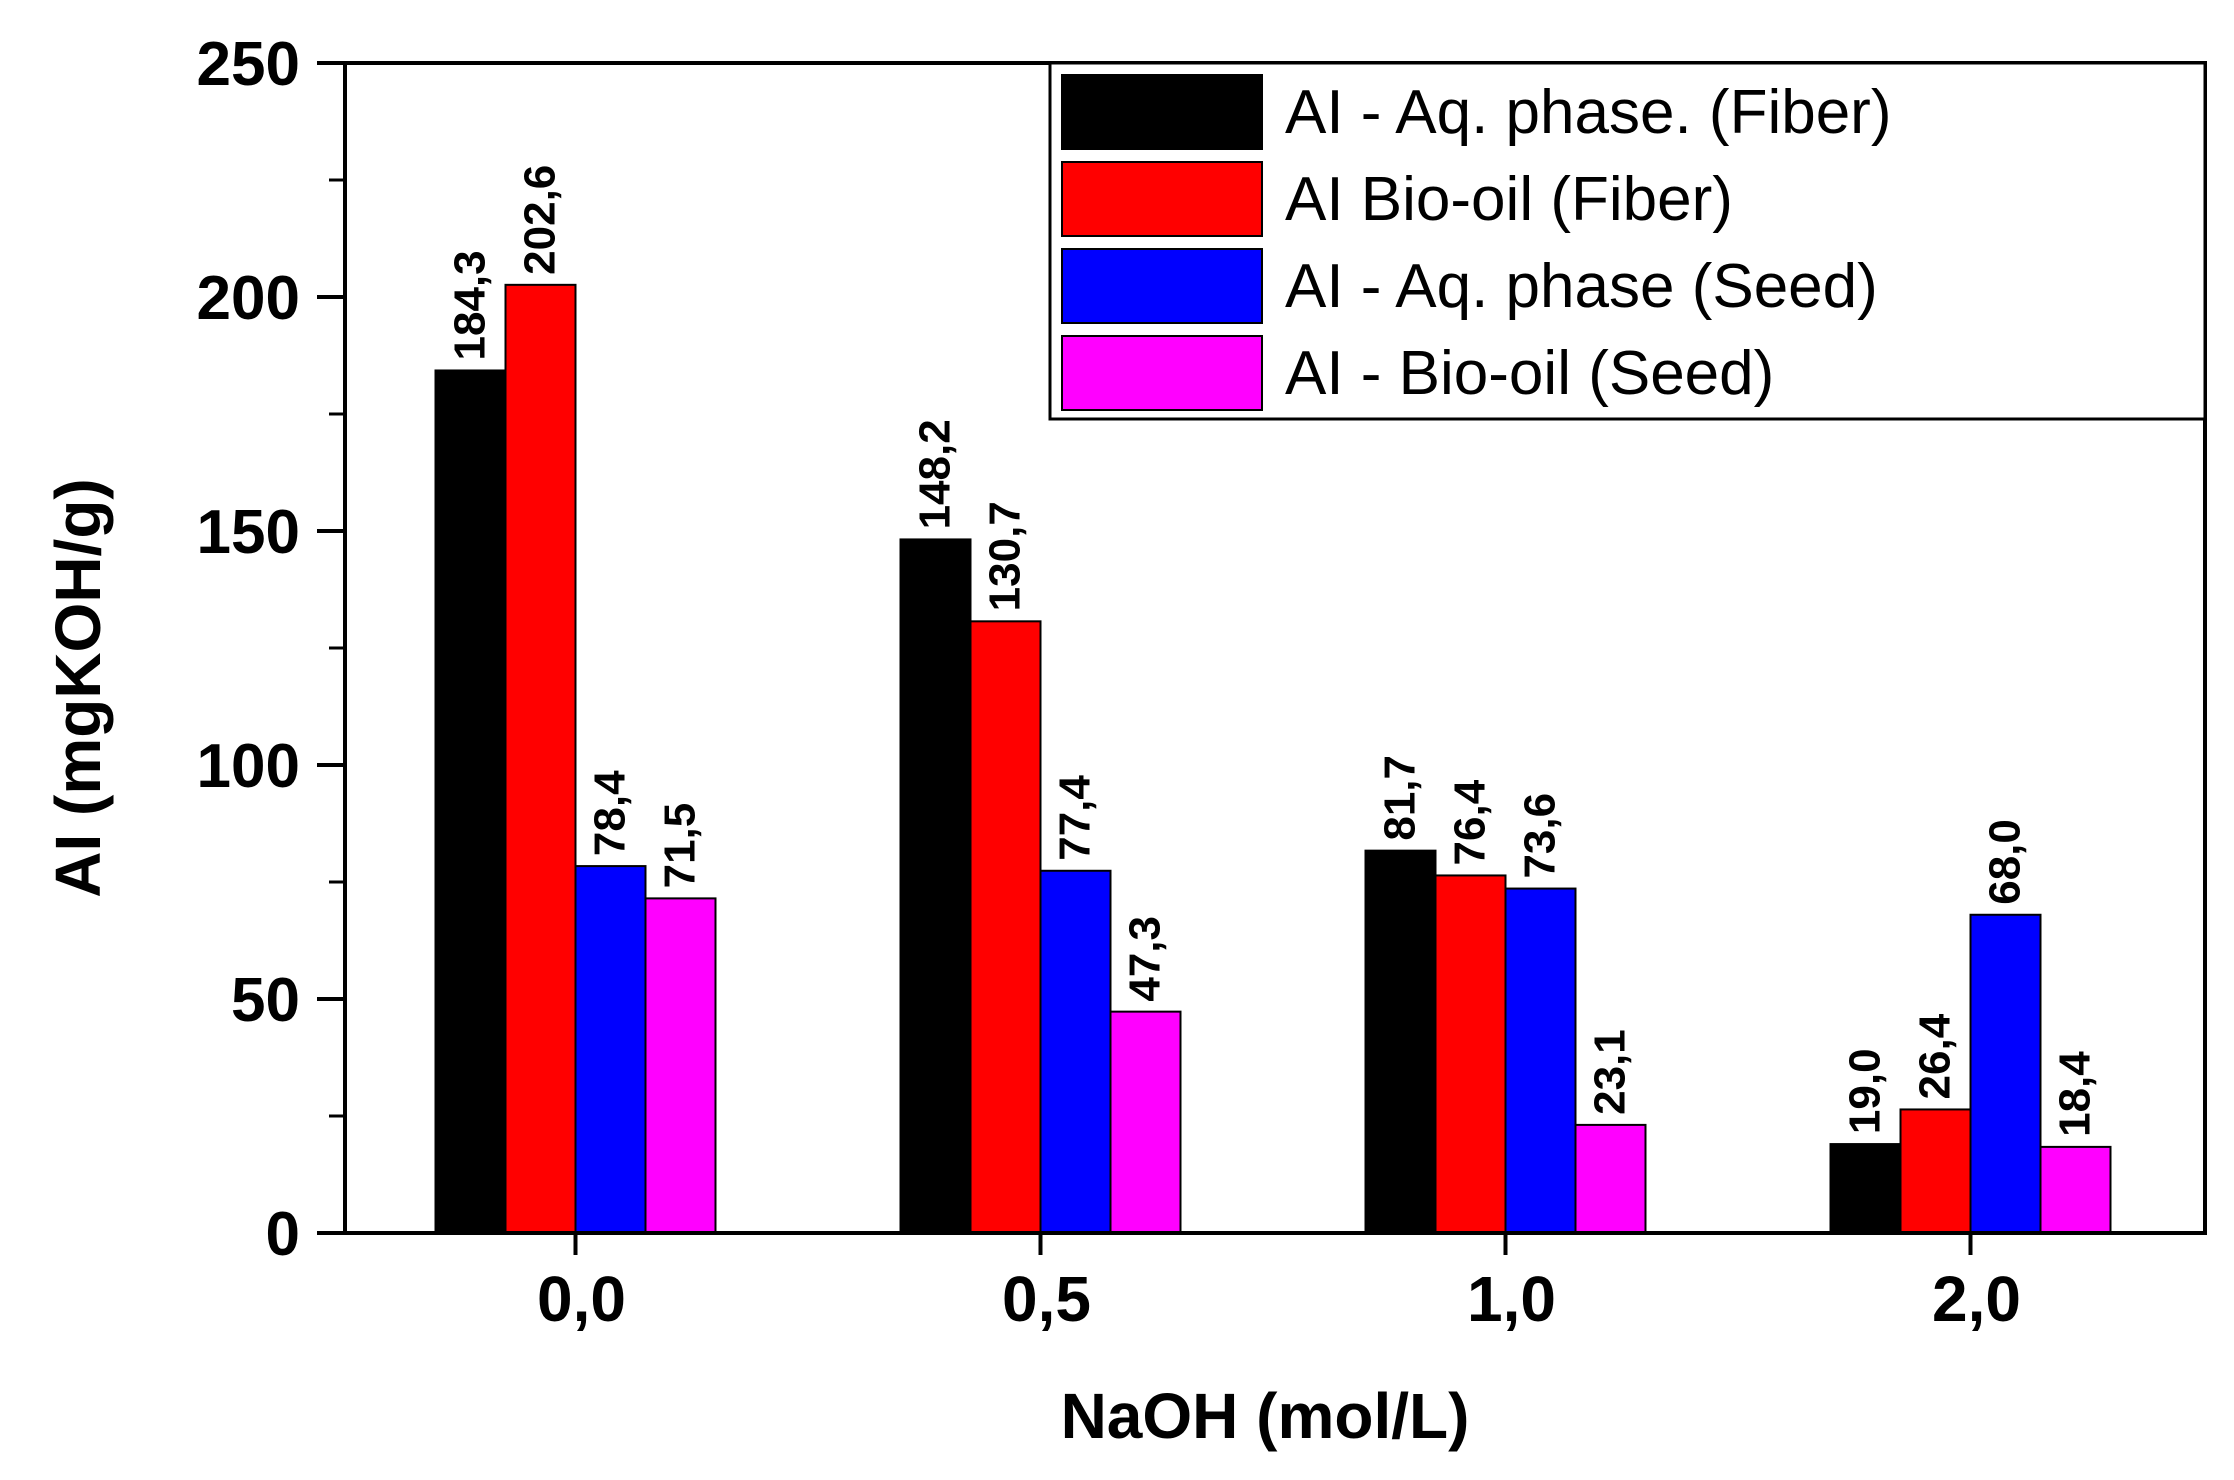 The height and width of the screenshot is (1480, 2234). Describe the element at coordinates (1075, 818) in the screenshot. I see `bar-value-label: 77,4` at that location.